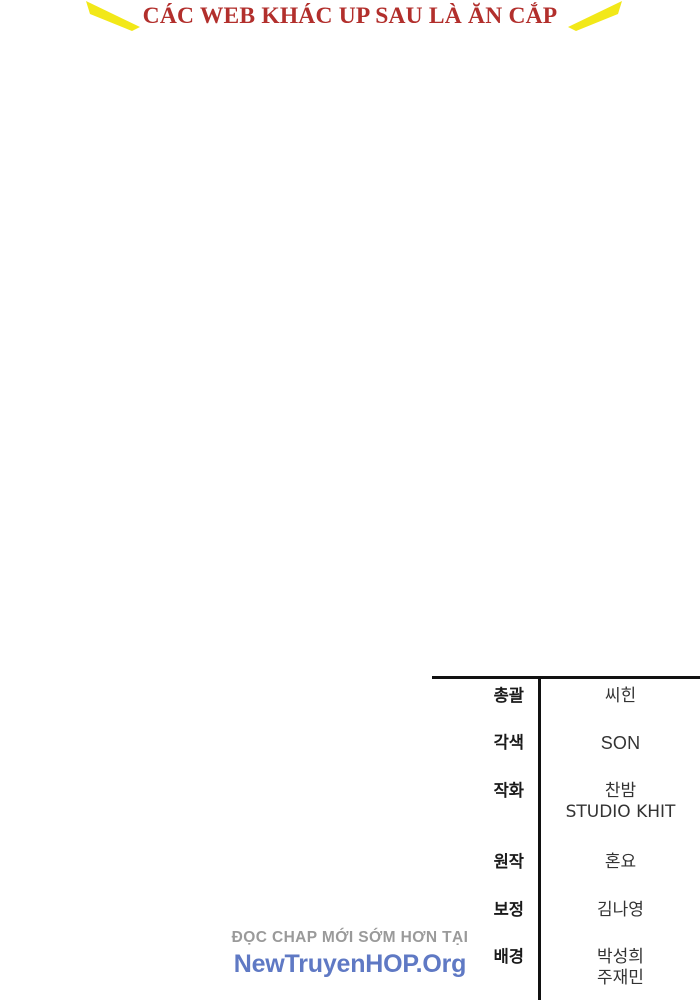 The width and height of the screenshot is (700, 1000). Describe the element at coordinates (620, 862) in the screenshot. I see `credit-name-value: 혼요` at that location.